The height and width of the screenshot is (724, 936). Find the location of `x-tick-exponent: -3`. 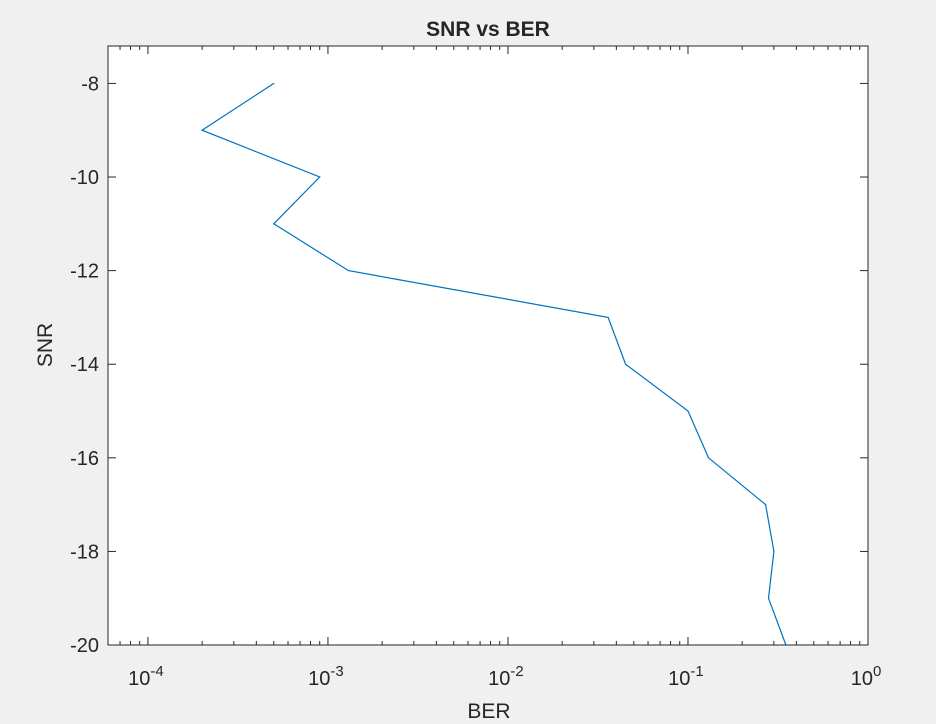

x-tick-exponent: -3 is located at coordinates (336, 671).